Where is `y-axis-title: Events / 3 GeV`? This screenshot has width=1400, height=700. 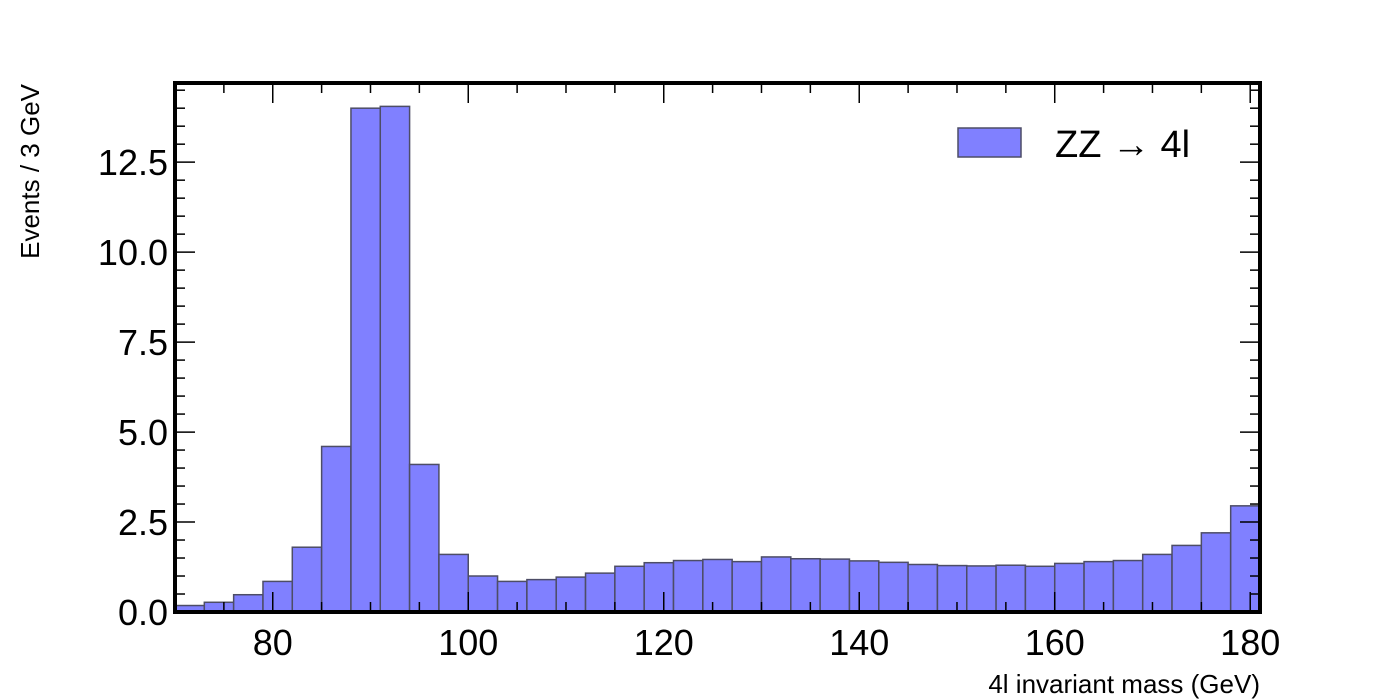 y-axis-title: Events / 3 GeV is located at coordinates (30, 171).